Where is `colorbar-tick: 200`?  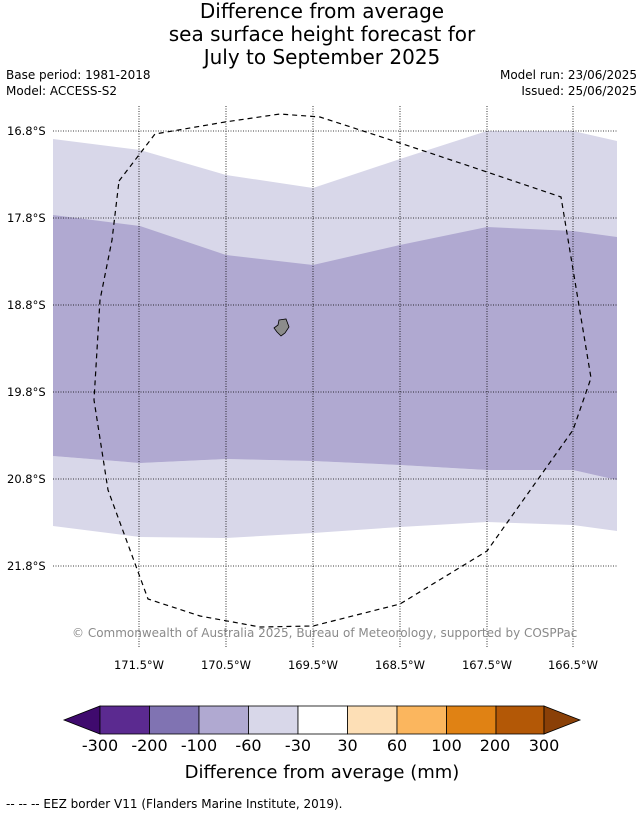 colorbar-tick: 200 is located at coordinates (495, 745).